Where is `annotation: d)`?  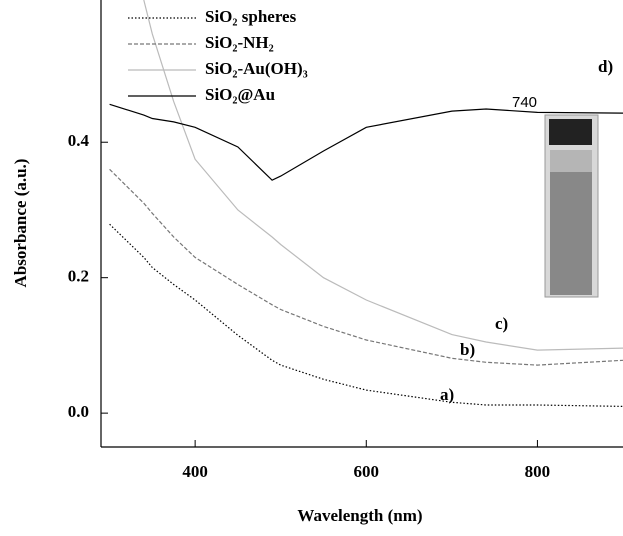
annotation: d) is located at coordinates (605, 66).